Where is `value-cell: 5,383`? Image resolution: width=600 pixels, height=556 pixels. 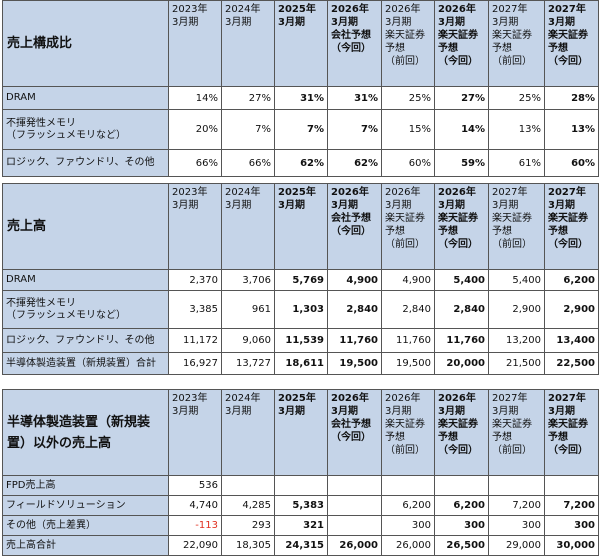
value-cell: 5,383 is located at coordinates (301, 505).